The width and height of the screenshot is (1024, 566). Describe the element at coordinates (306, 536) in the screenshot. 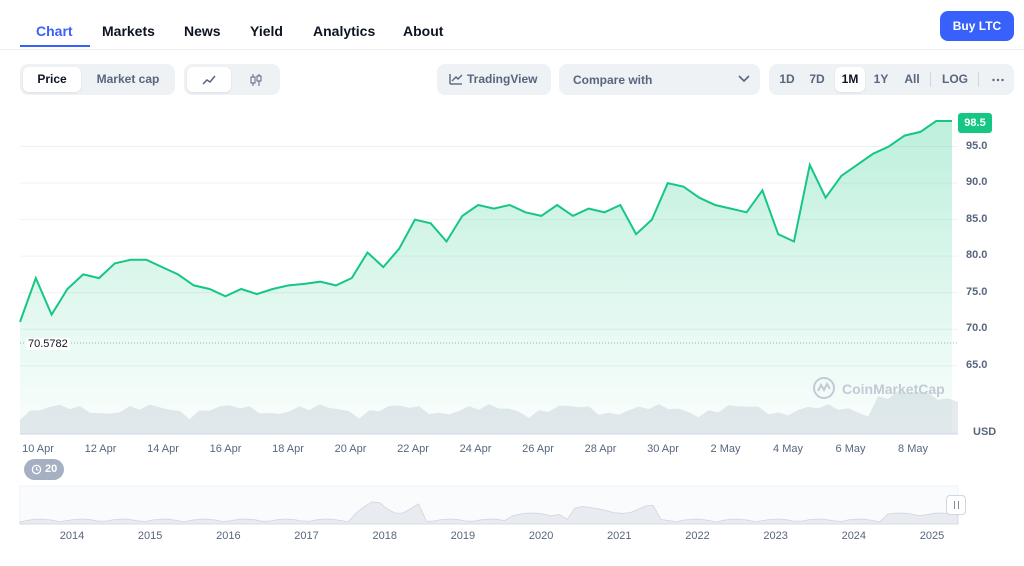

I see `navigator-year-label: 2017` at that location.